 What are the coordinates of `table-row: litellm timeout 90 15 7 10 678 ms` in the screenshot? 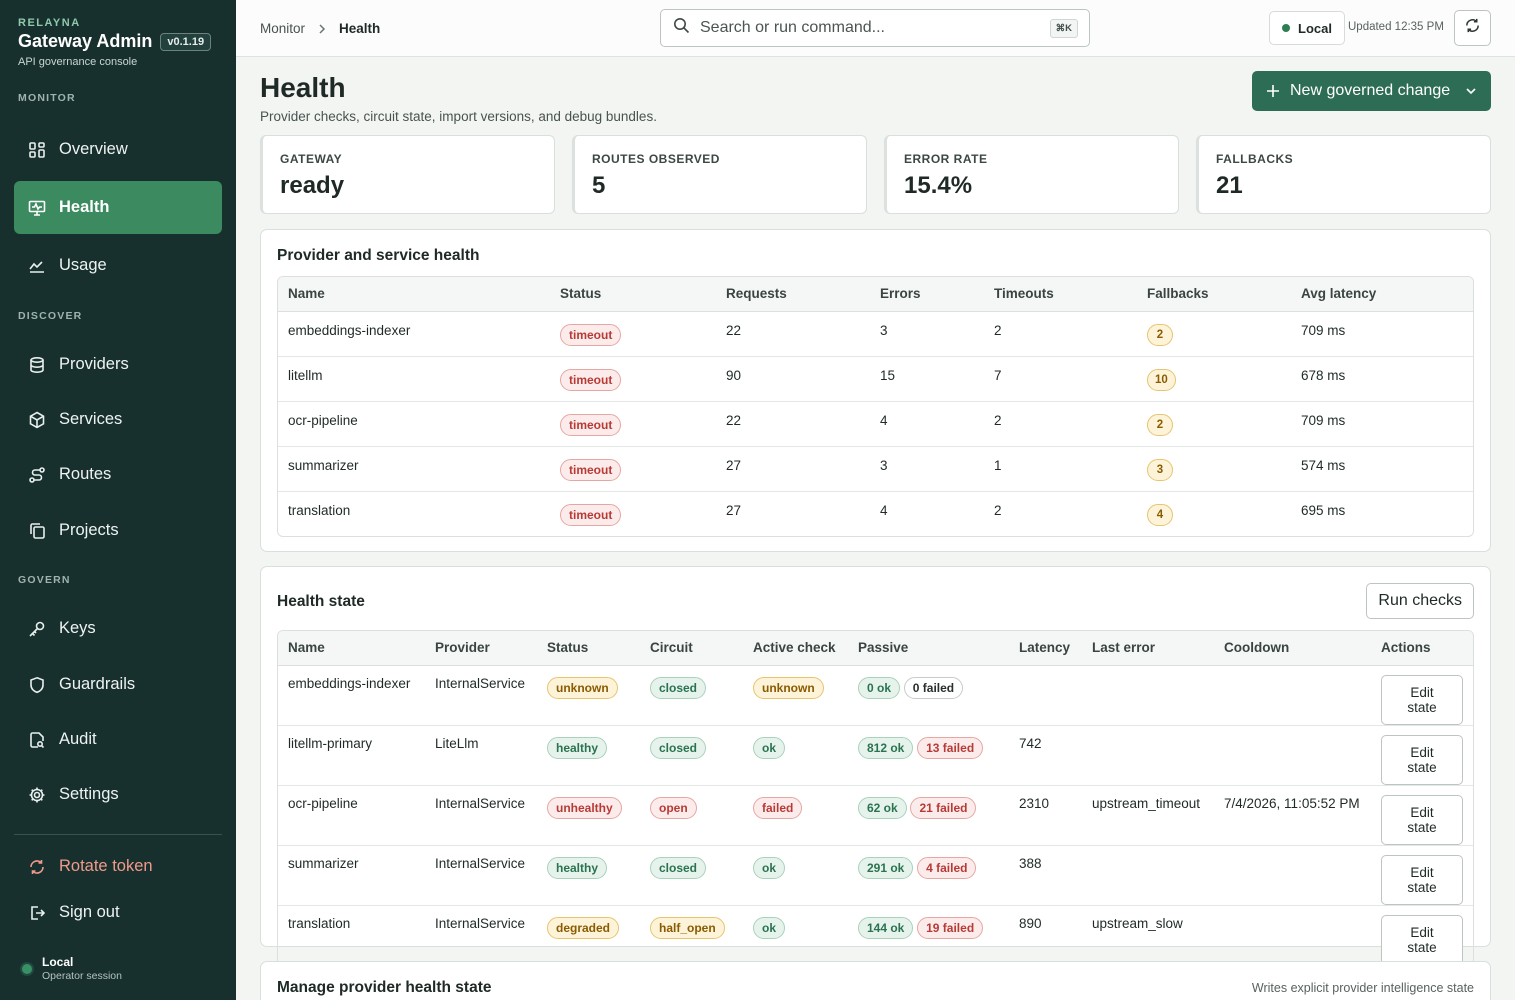 It's located at (875, 379).